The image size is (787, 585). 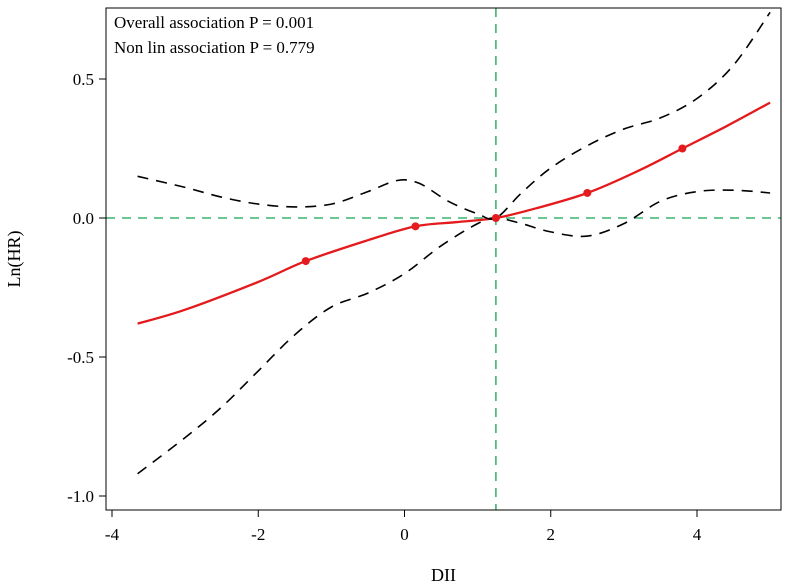 What do you see at coordinates (214, 22) in the screenshot?
I see `annotation-overall-p: Overall association P = 0.001` at bounding box center [214, 22].